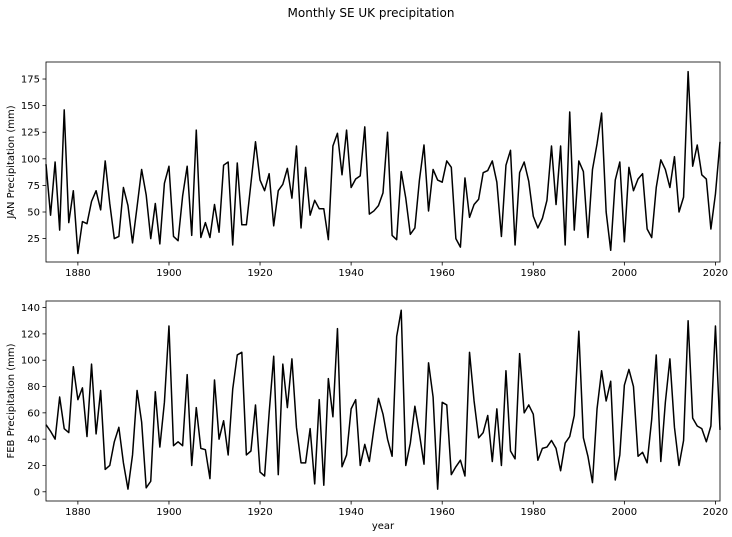 The height and width of the screenshot is (537, 732). Describe the element at coordinates (30, 334) in the screenshot. I see `y-tick-label: 120` at that location.